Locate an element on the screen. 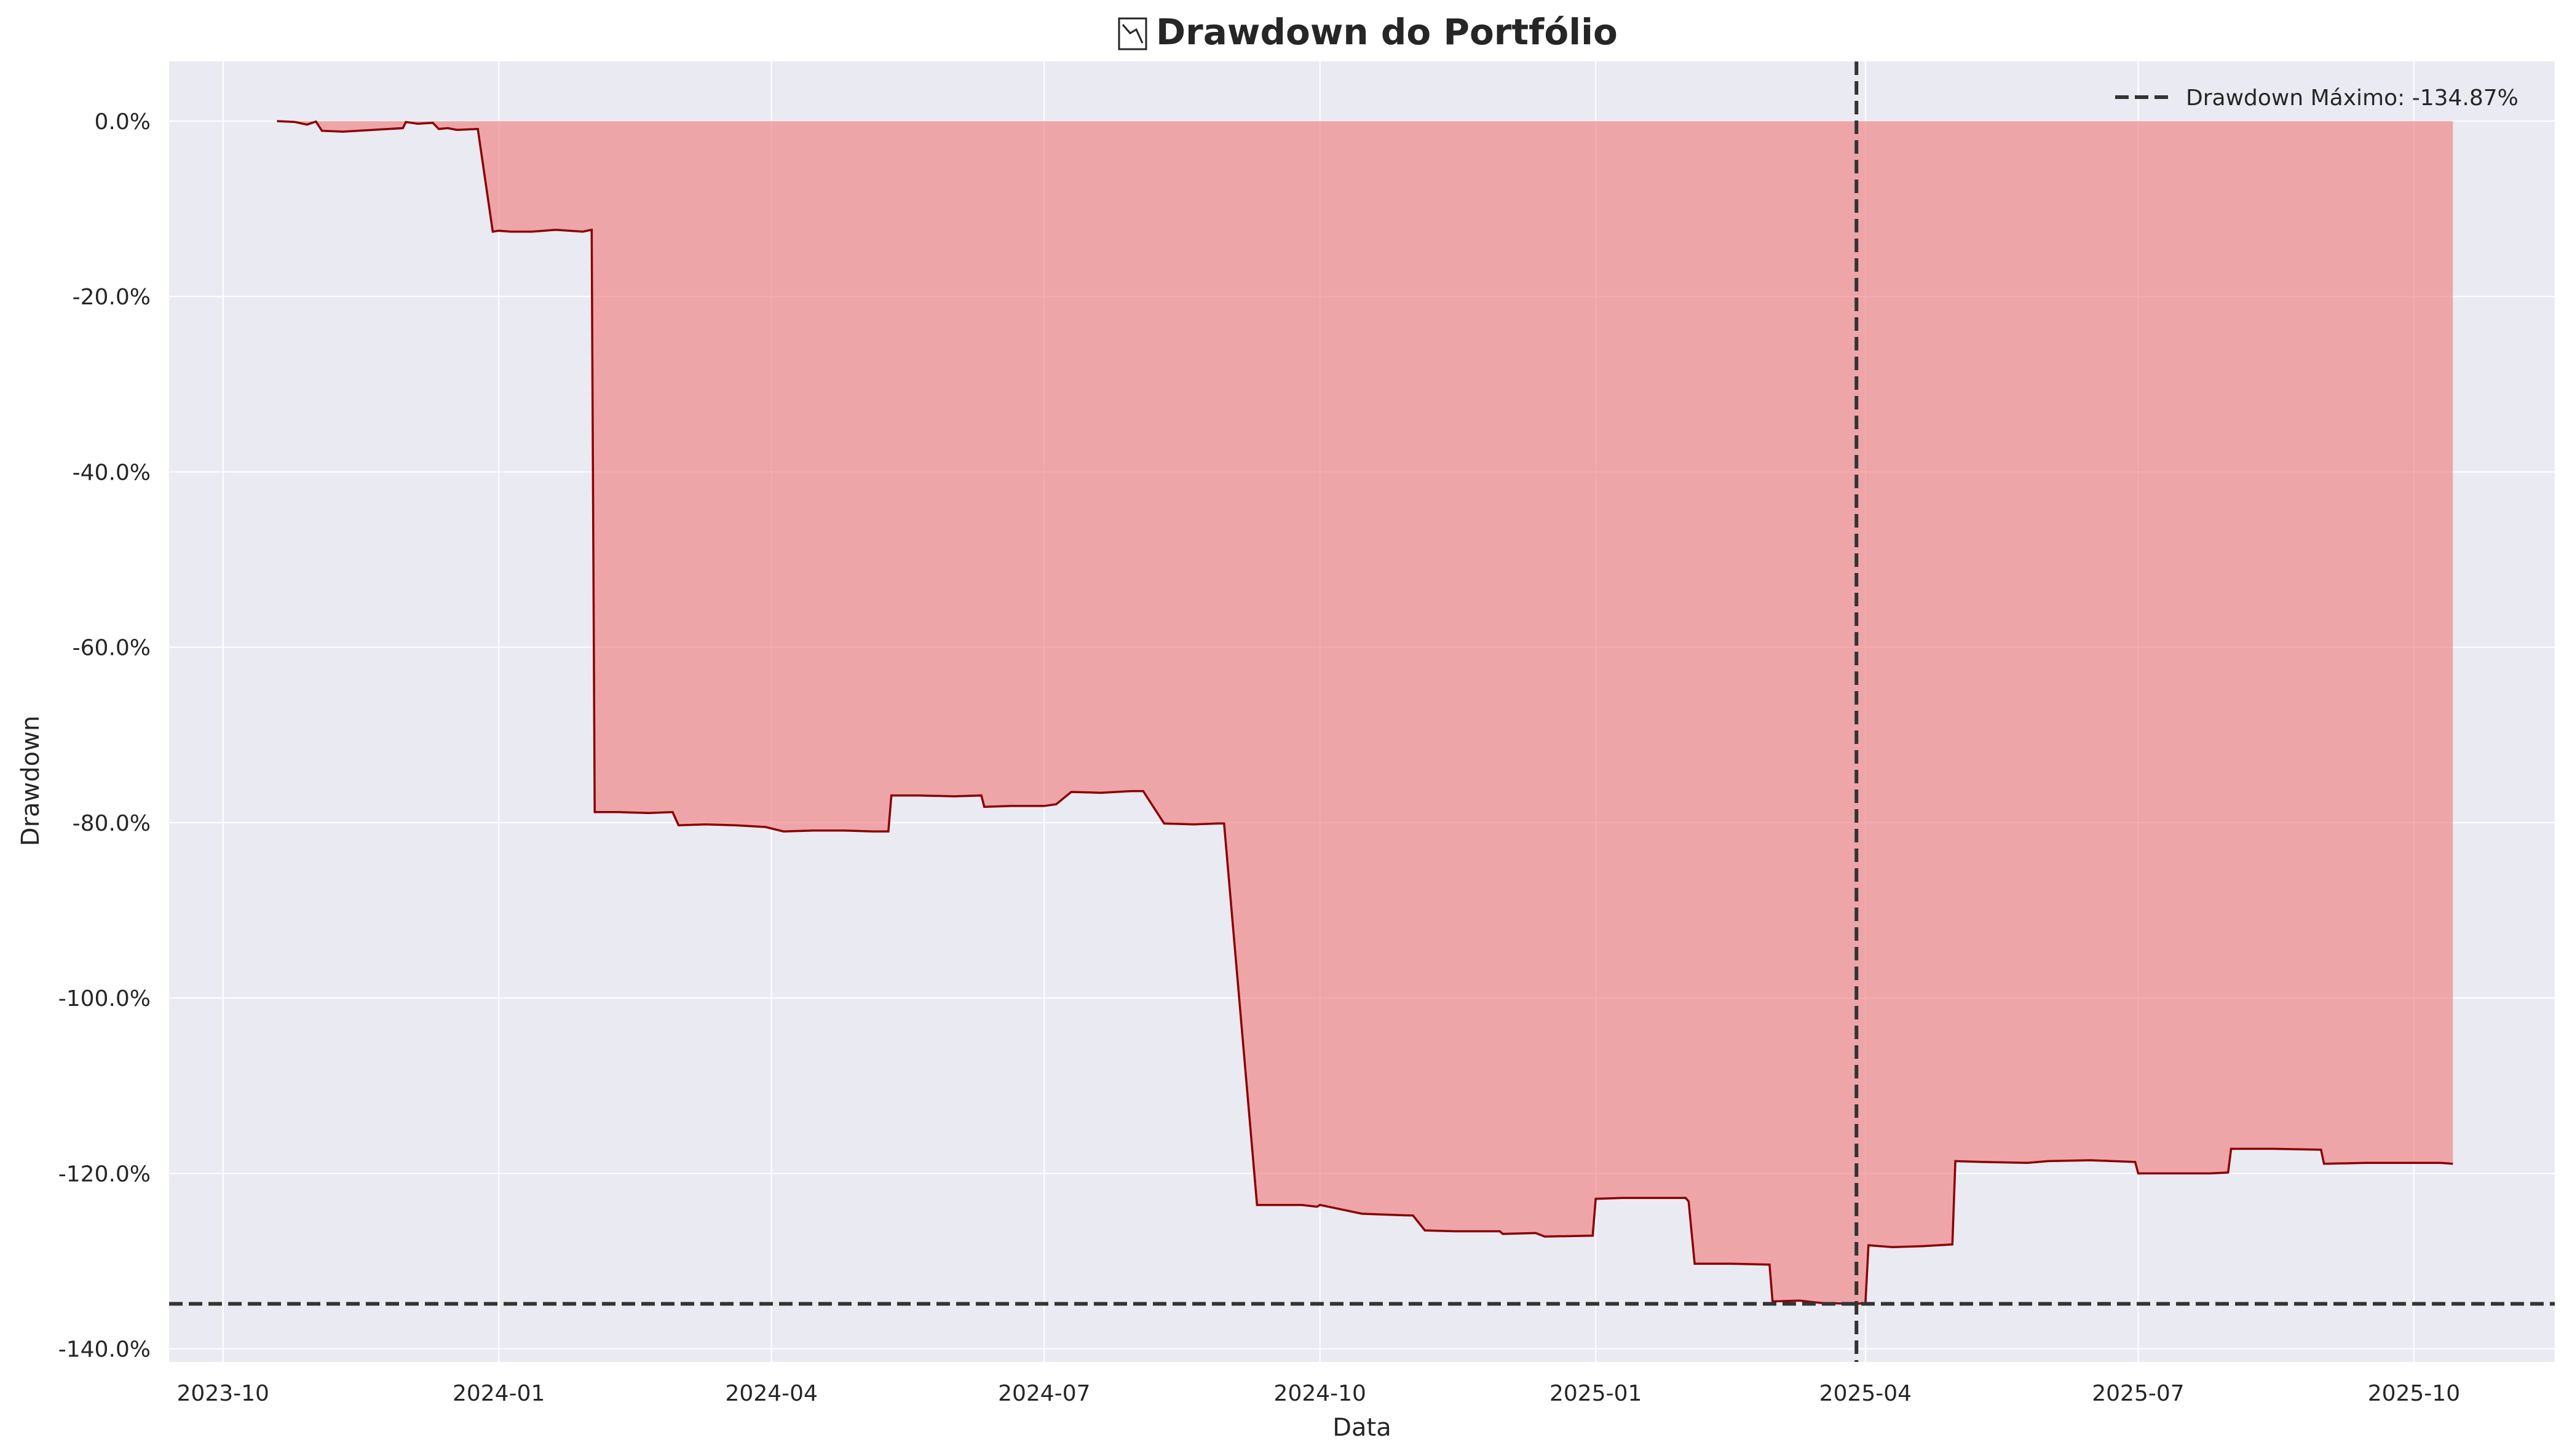 This screenshot has height=1456, width=2564. y-tick-label: -120.0% is located at coordinates (105, 1174).